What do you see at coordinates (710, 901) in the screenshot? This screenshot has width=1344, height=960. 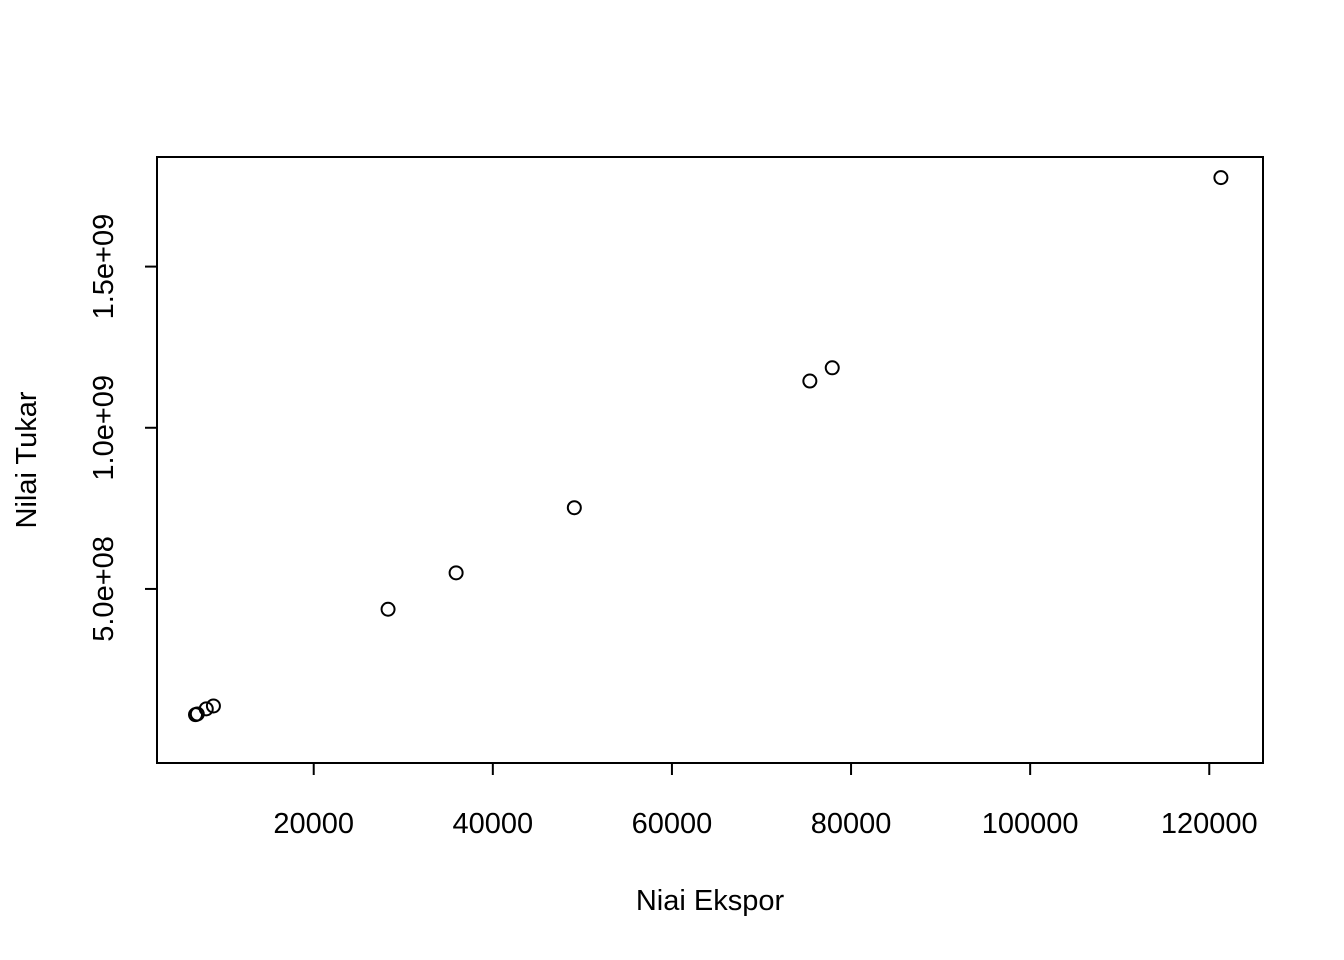 I see `x-axis-label: Niai Ekspor` at bounding box center [710, 901].